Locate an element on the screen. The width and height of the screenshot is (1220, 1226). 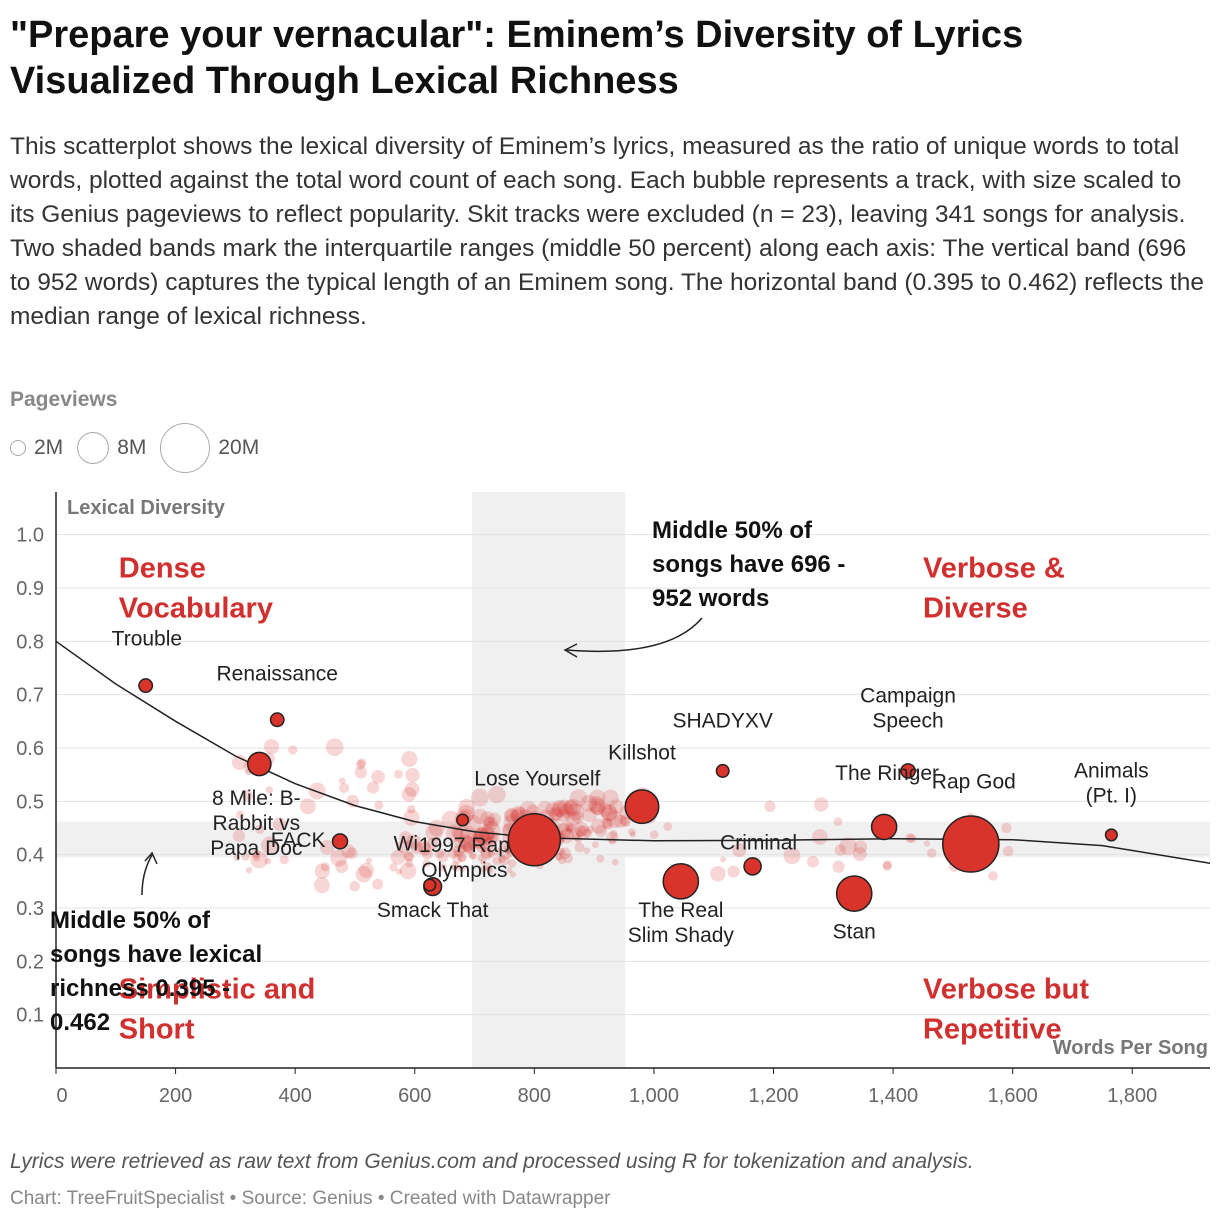
legend-circle-small-icon is located at coordinates (18, 448).